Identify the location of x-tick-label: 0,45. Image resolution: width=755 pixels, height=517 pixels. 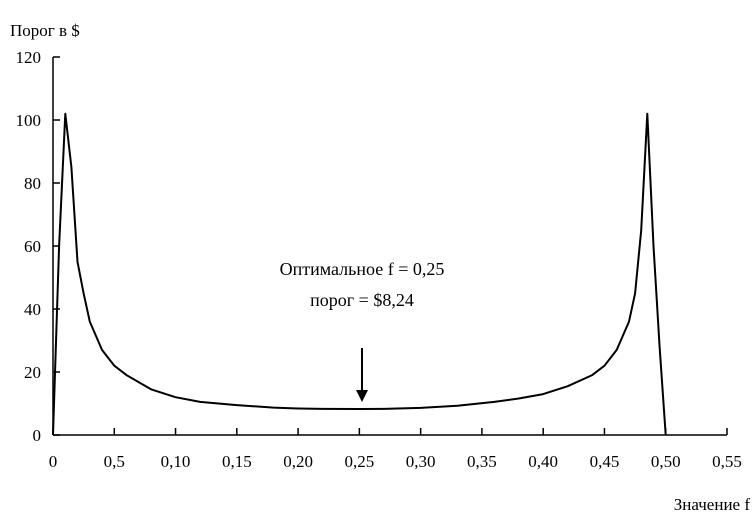
(605, 461).